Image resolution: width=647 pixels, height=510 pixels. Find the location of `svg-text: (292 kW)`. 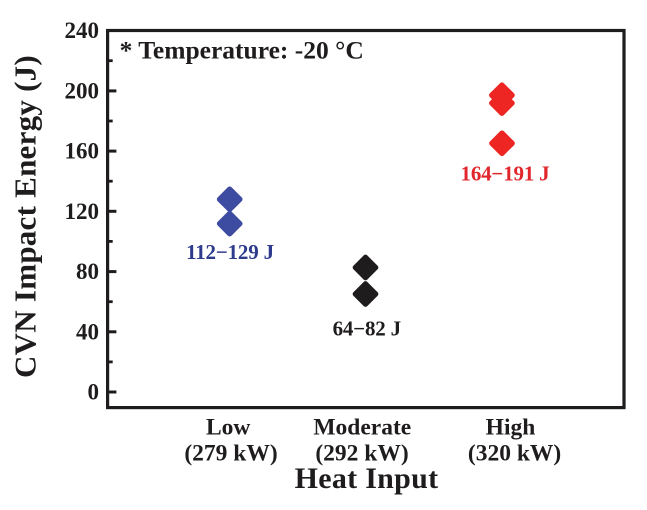

svg-text: (292 kW) is located at coordinates (361, 453).